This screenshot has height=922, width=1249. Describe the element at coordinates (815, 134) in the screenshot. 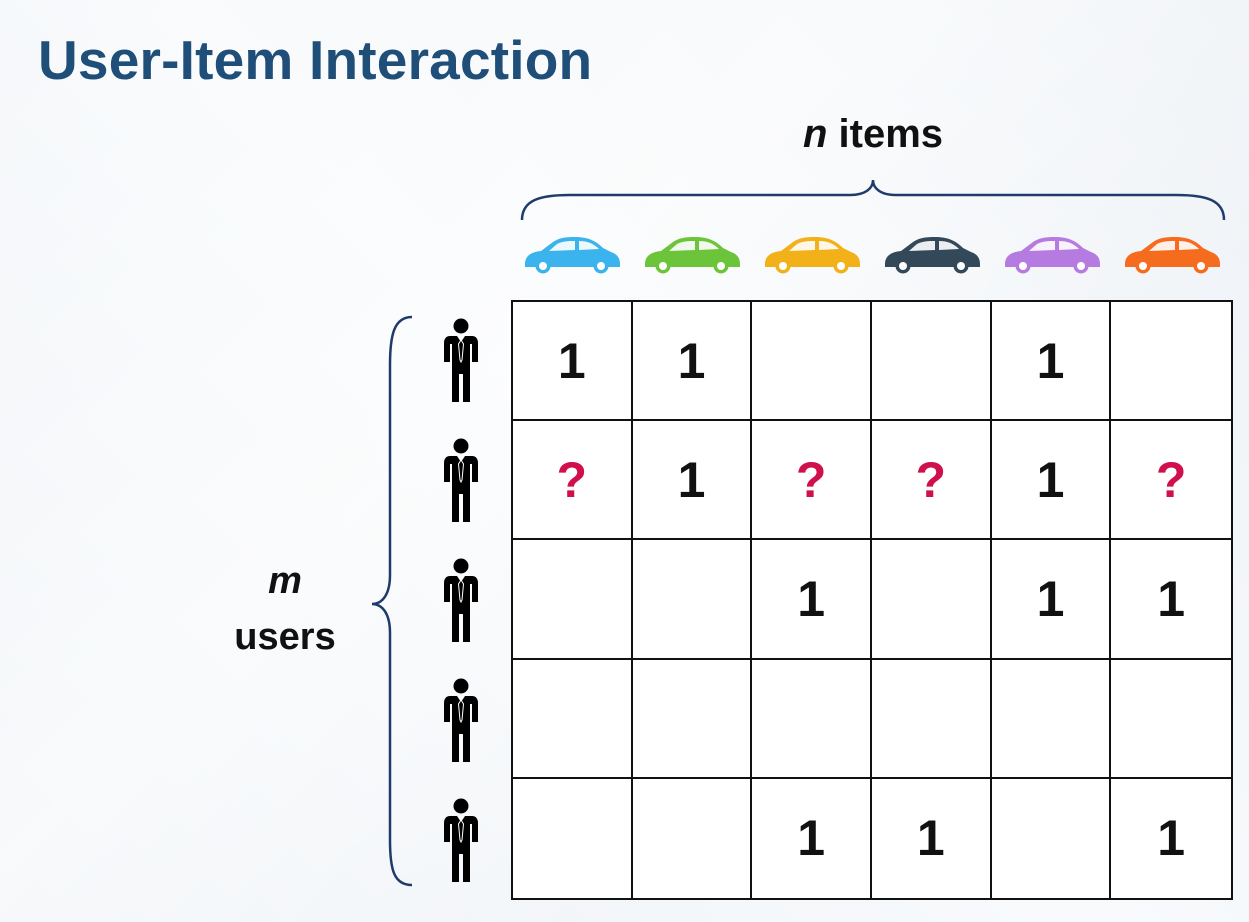

I see `items-variable: n` at that location.